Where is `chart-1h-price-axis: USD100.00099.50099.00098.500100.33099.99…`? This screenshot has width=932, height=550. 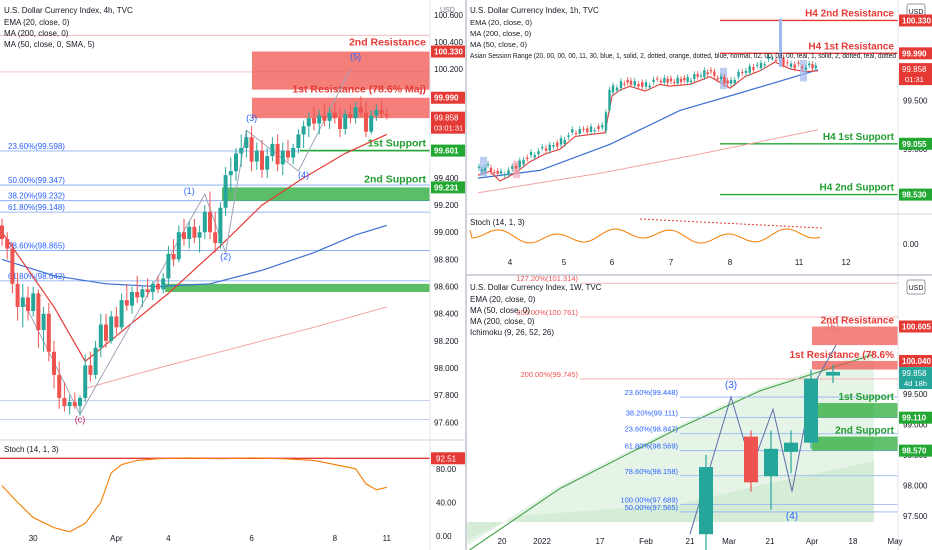
chart-1h-price-axis: USD100.00099.50099.00098.500100.33099.99… is located at coordinates (915, 126).